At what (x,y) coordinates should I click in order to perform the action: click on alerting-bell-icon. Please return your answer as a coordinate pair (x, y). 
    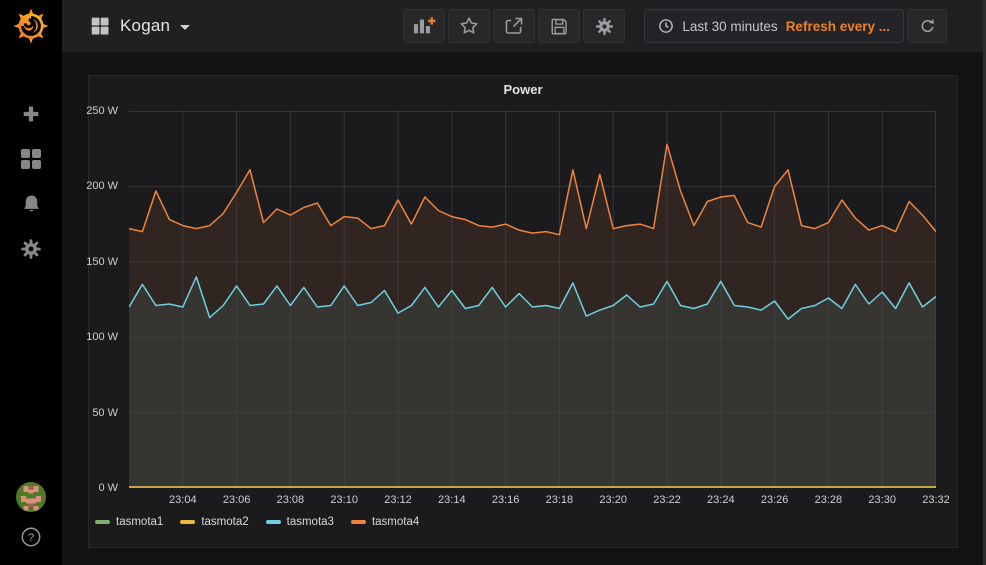
    Looking at the image, I should click on (31, 202).